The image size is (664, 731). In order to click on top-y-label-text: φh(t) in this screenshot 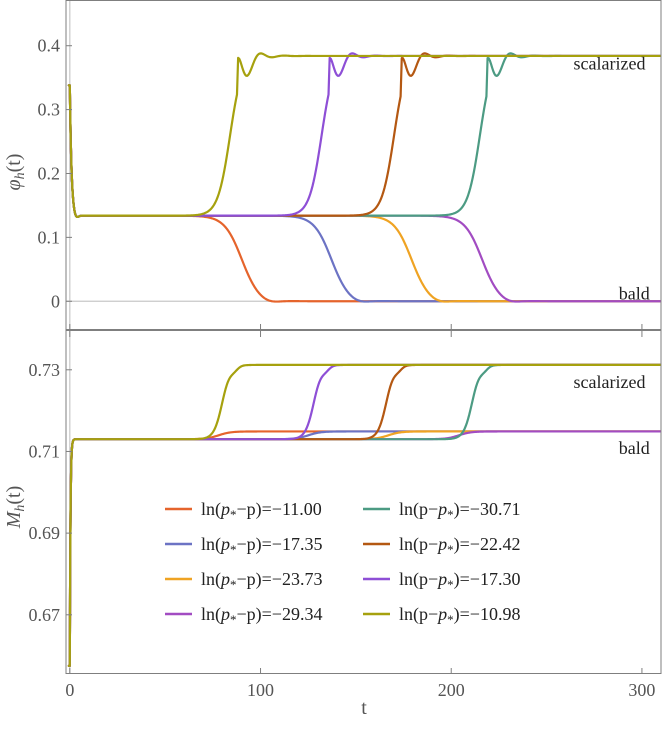, I will do `click(15, 172)`.